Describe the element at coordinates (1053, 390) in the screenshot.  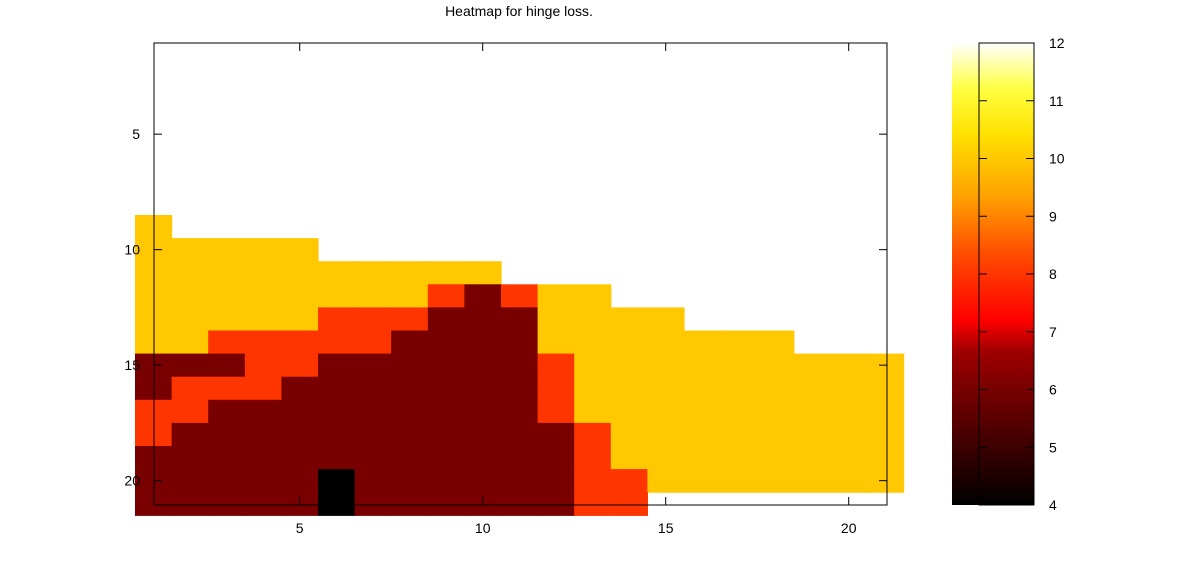
I see `colorbar-tick-label: 6` at that location.